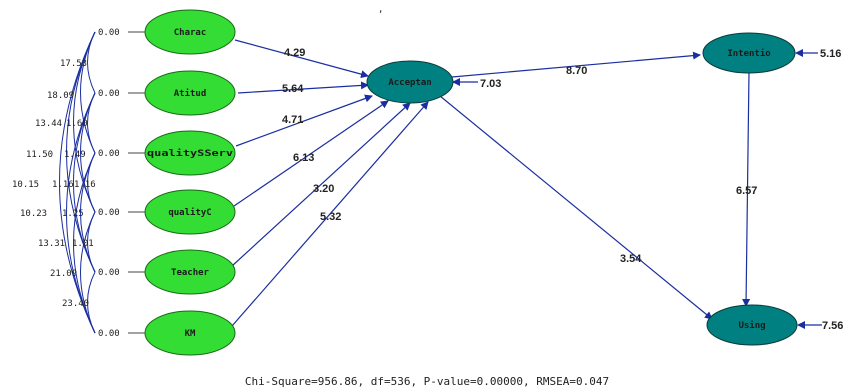 The height and width of the screenshot is (392, 854). What do you see at coordinates (109, 334) in the screenshot?
I see `variance-label-km: 0.00` at bounding box center [109, 334].